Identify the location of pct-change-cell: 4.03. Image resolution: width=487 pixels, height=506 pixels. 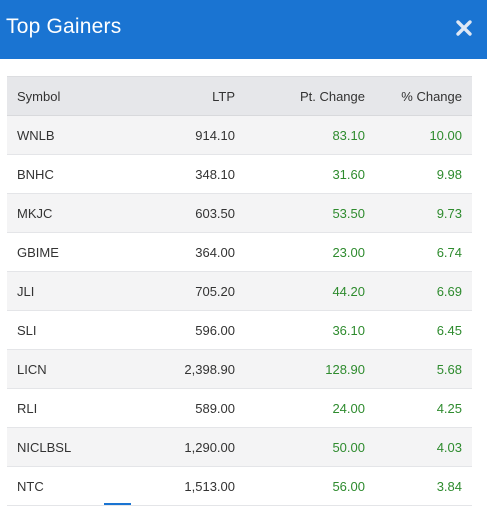
(423, 447).